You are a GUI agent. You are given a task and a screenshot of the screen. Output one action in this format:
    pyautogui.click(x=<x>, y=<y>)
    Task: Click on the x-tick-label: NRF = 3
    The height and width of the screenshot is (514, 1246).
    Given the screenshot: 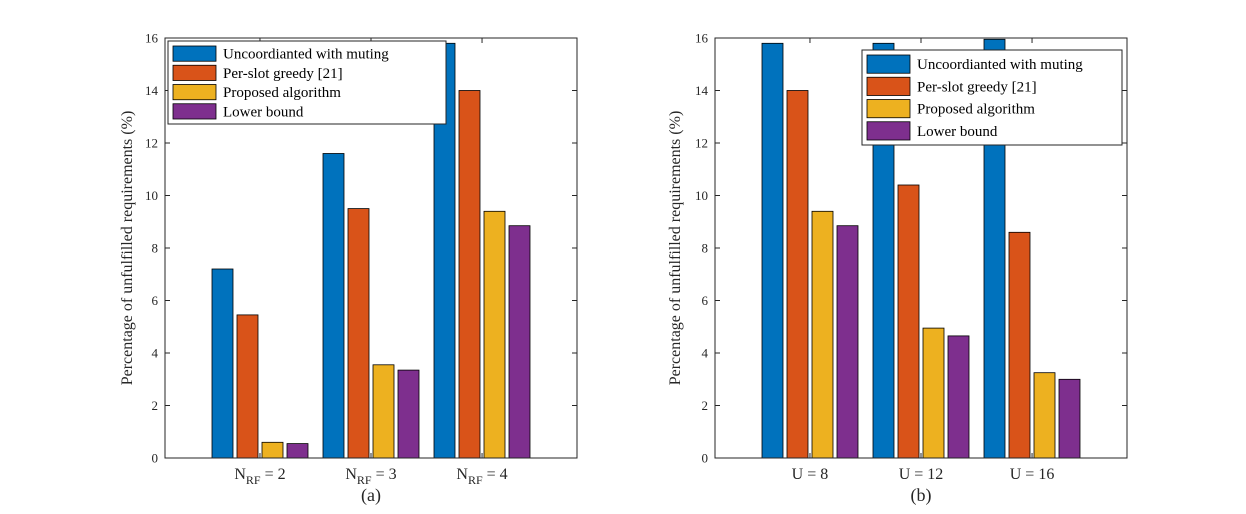 What is the action you would take?
    pyautogui.click(x=370, y=476)
    